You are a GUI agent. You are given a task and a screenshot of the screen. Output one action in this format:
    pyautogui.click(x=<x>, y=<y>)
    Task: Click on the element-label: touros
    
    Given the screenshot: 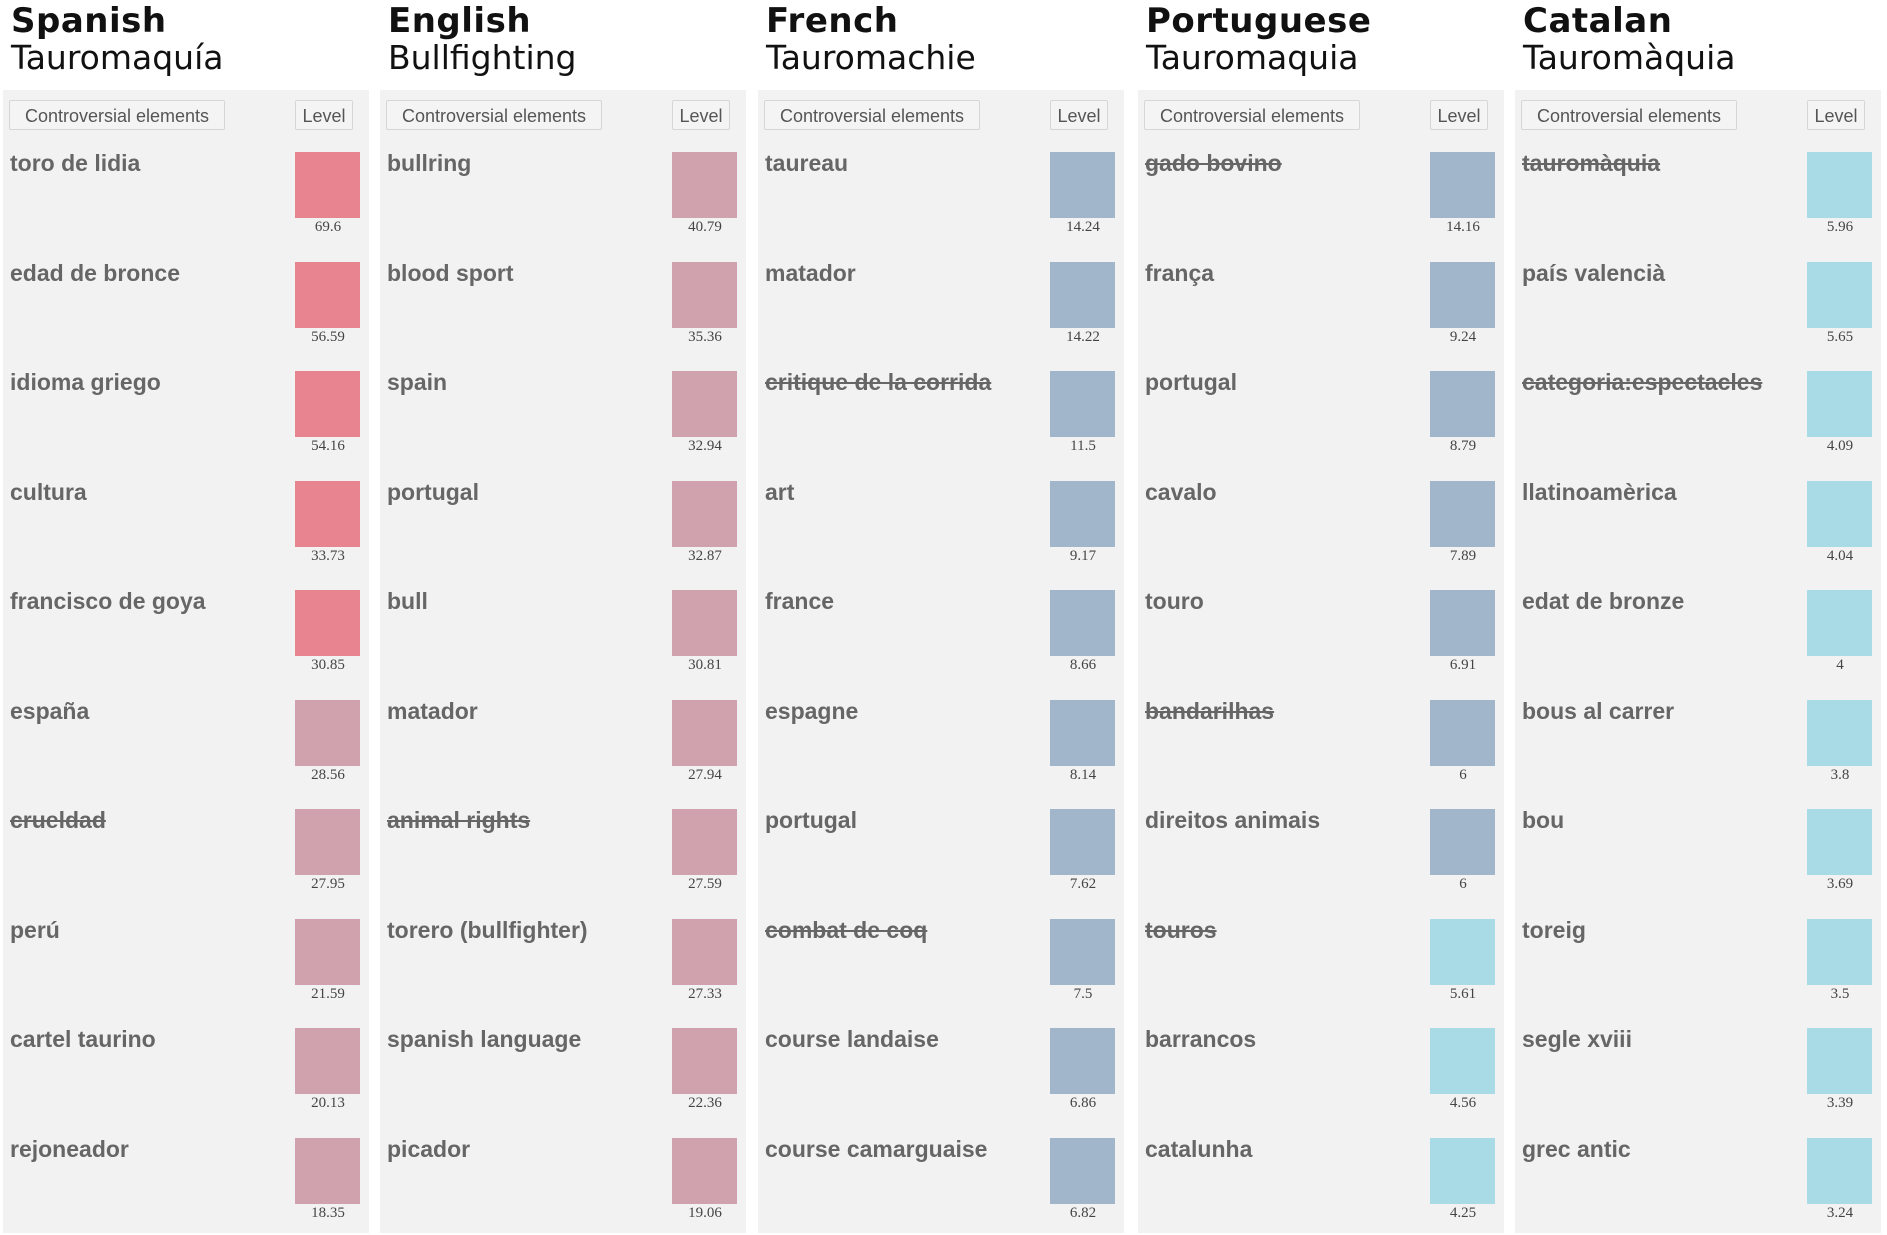 What is the action you would take?
    pyautogui.click(x=1181, y=929)
    